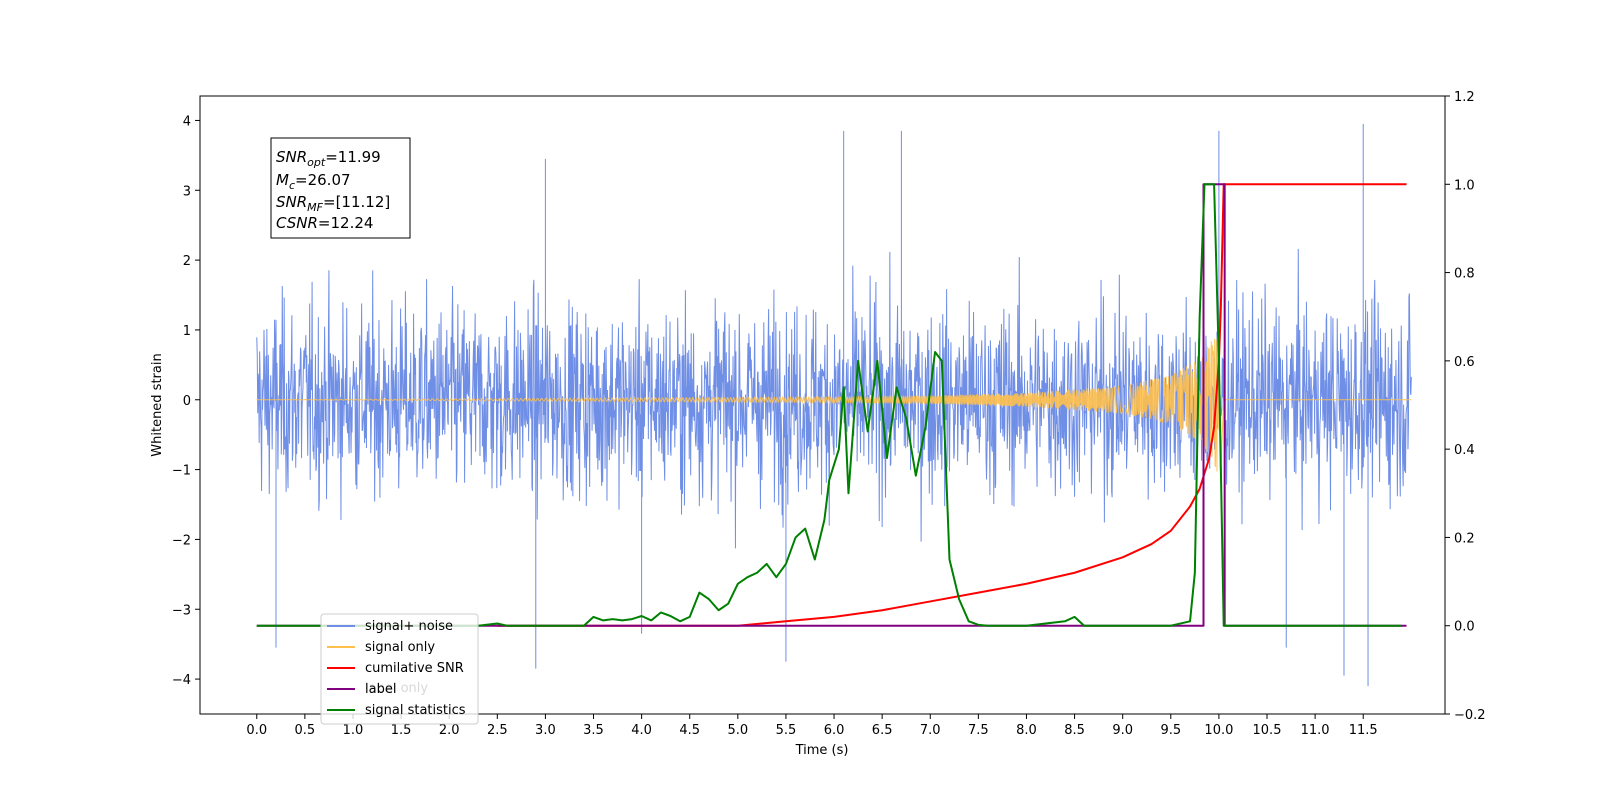  I want to click on y-right-tick-label: 0.6, so click(1464, 362).